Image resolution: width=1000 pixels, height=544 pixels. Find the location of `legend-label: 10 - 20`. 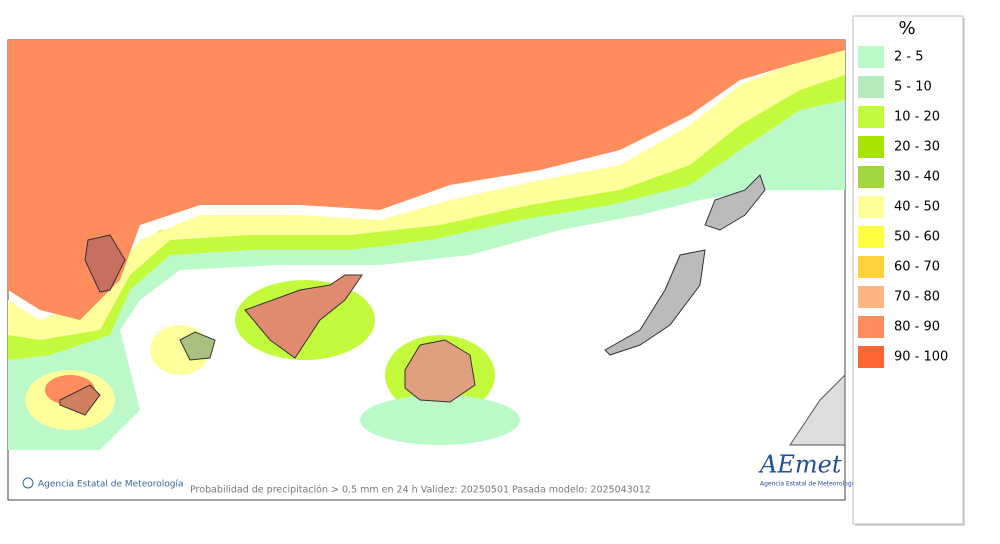

legend-label: 10 - 20 is located at coordinates (917, 117).